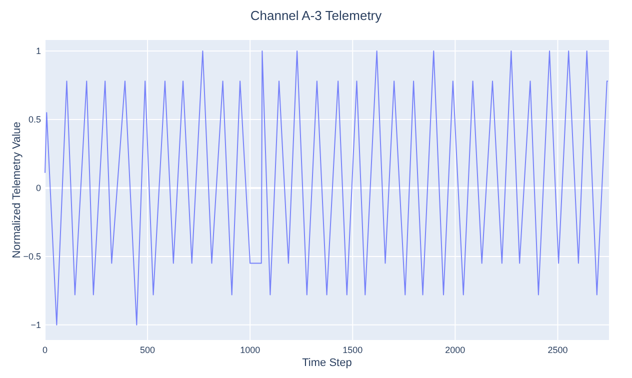 The image size is (632, 378). Describe the element at coordinates (327, 363) in the screenshot. I see `x-axis-title: Time Step` at that location.